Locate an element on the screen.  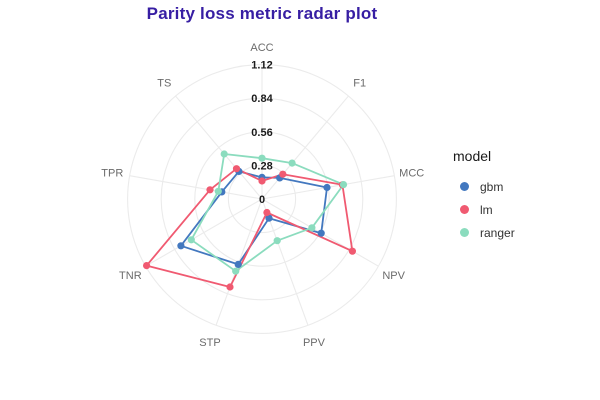
tick-label-0.28: 0.28 is located at coordinates (261, 166).